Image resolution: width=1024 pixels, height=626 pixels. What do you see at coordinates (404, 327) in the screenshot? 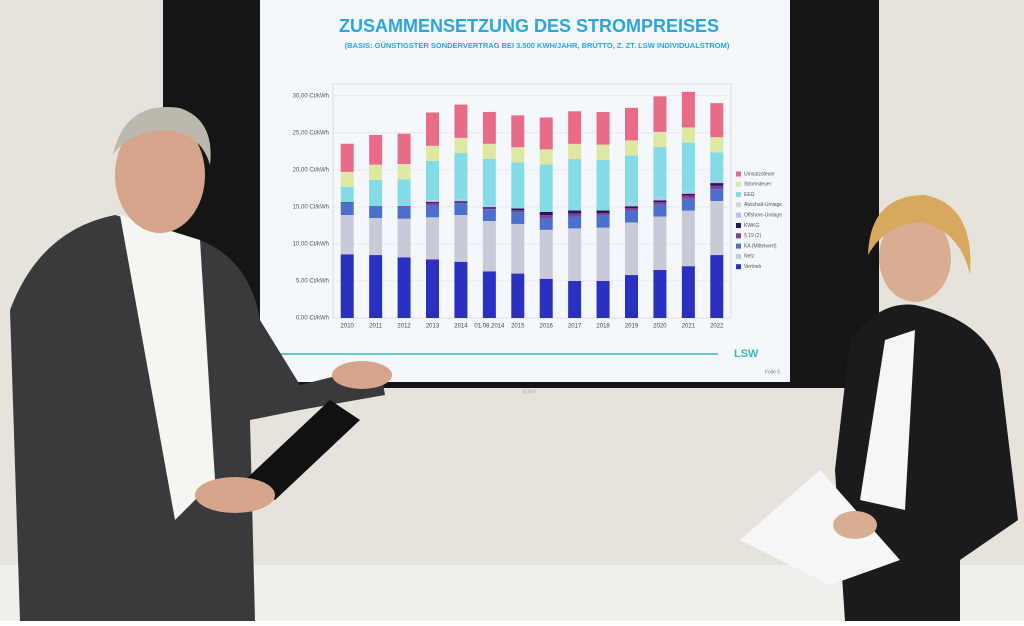
I see `x-tick-label: 2012` at bounding box center [404, 327].